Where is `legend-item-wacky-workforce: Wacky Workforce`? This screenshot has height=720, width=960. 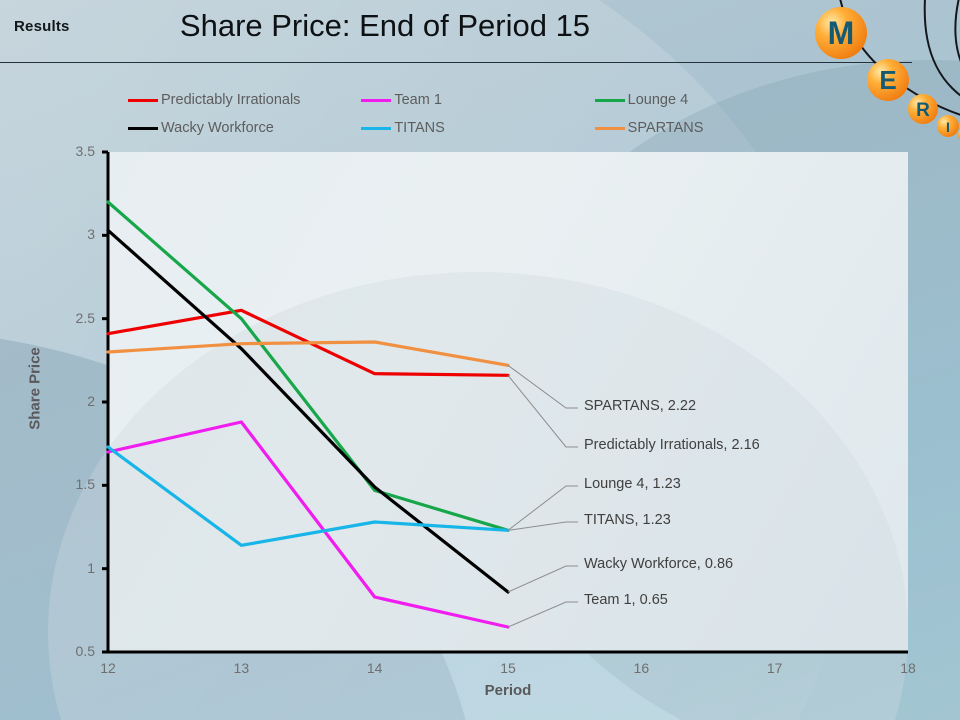
legend-item-wacky-workforce: Wacky Workforce is located at coordinates (244, 128).